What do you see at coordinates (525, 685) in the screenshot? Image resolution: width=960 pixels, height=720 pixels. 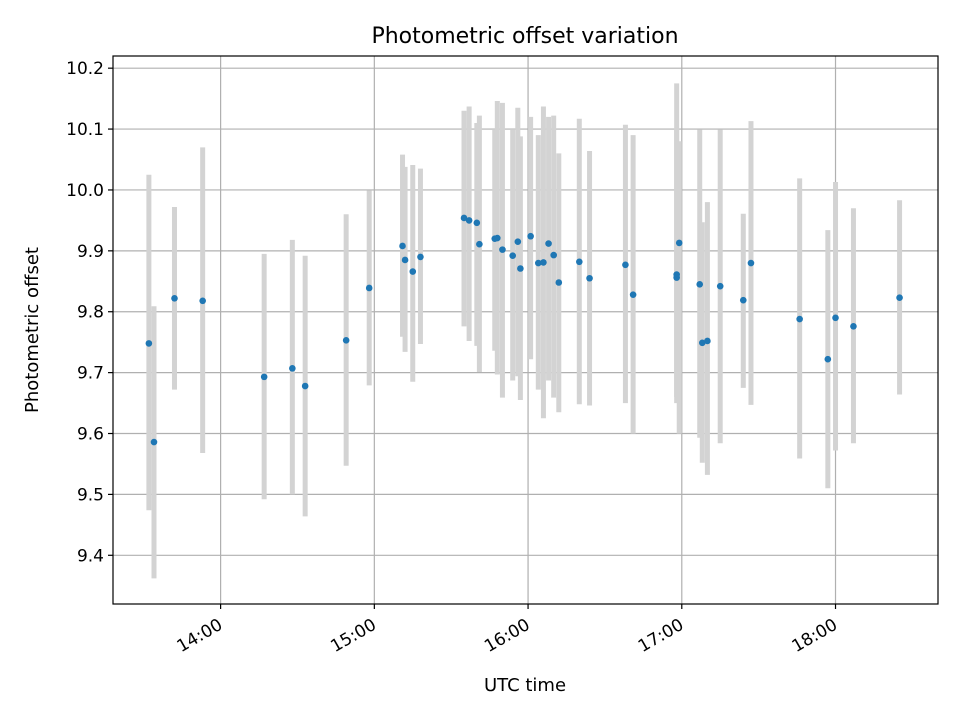 I see `x-axis-label: UTC time` at bounding box center [525, 685].